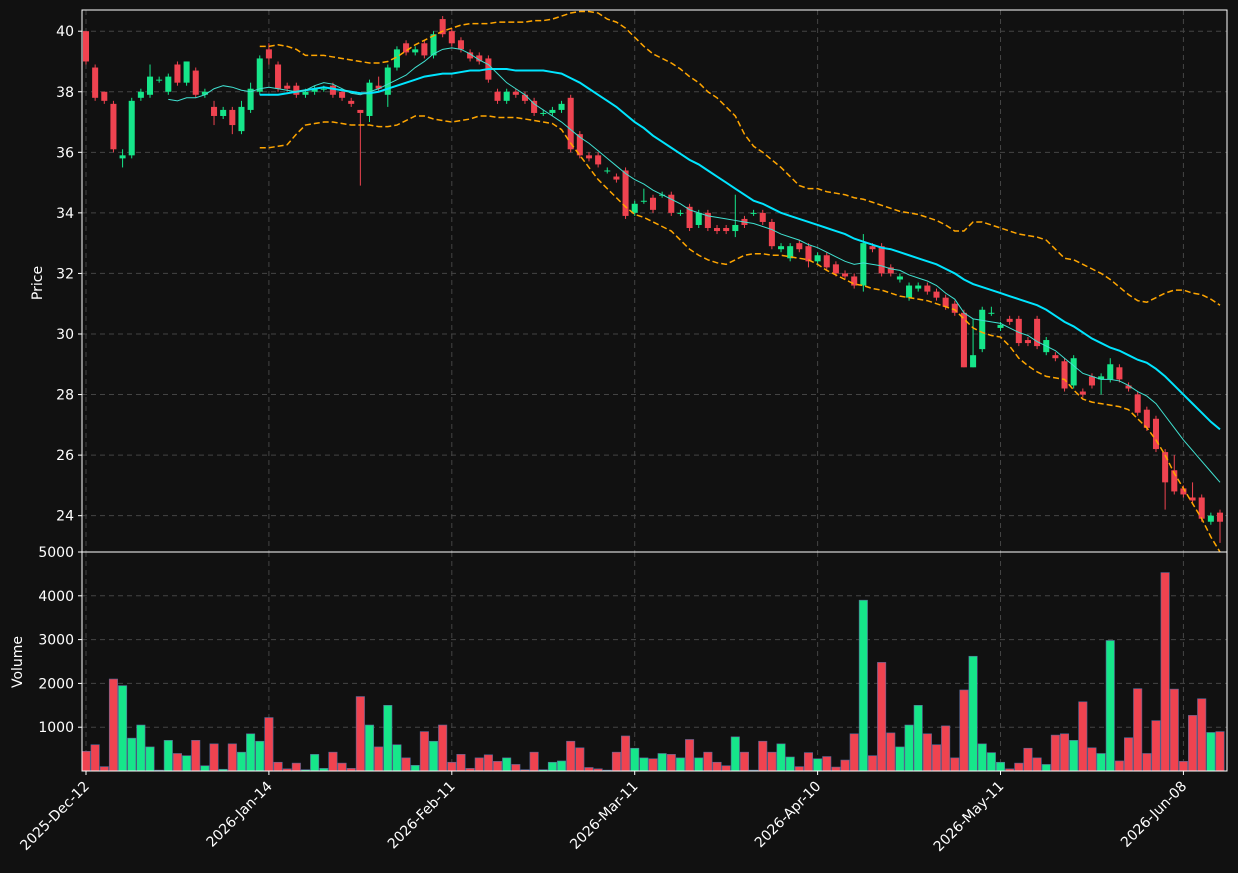 Image resolution: width=1238 pixels, height=873 pixels. Describe the element at coordinates (65, 396) in the screenshot. I see `y-tick-label: 28` at that location.